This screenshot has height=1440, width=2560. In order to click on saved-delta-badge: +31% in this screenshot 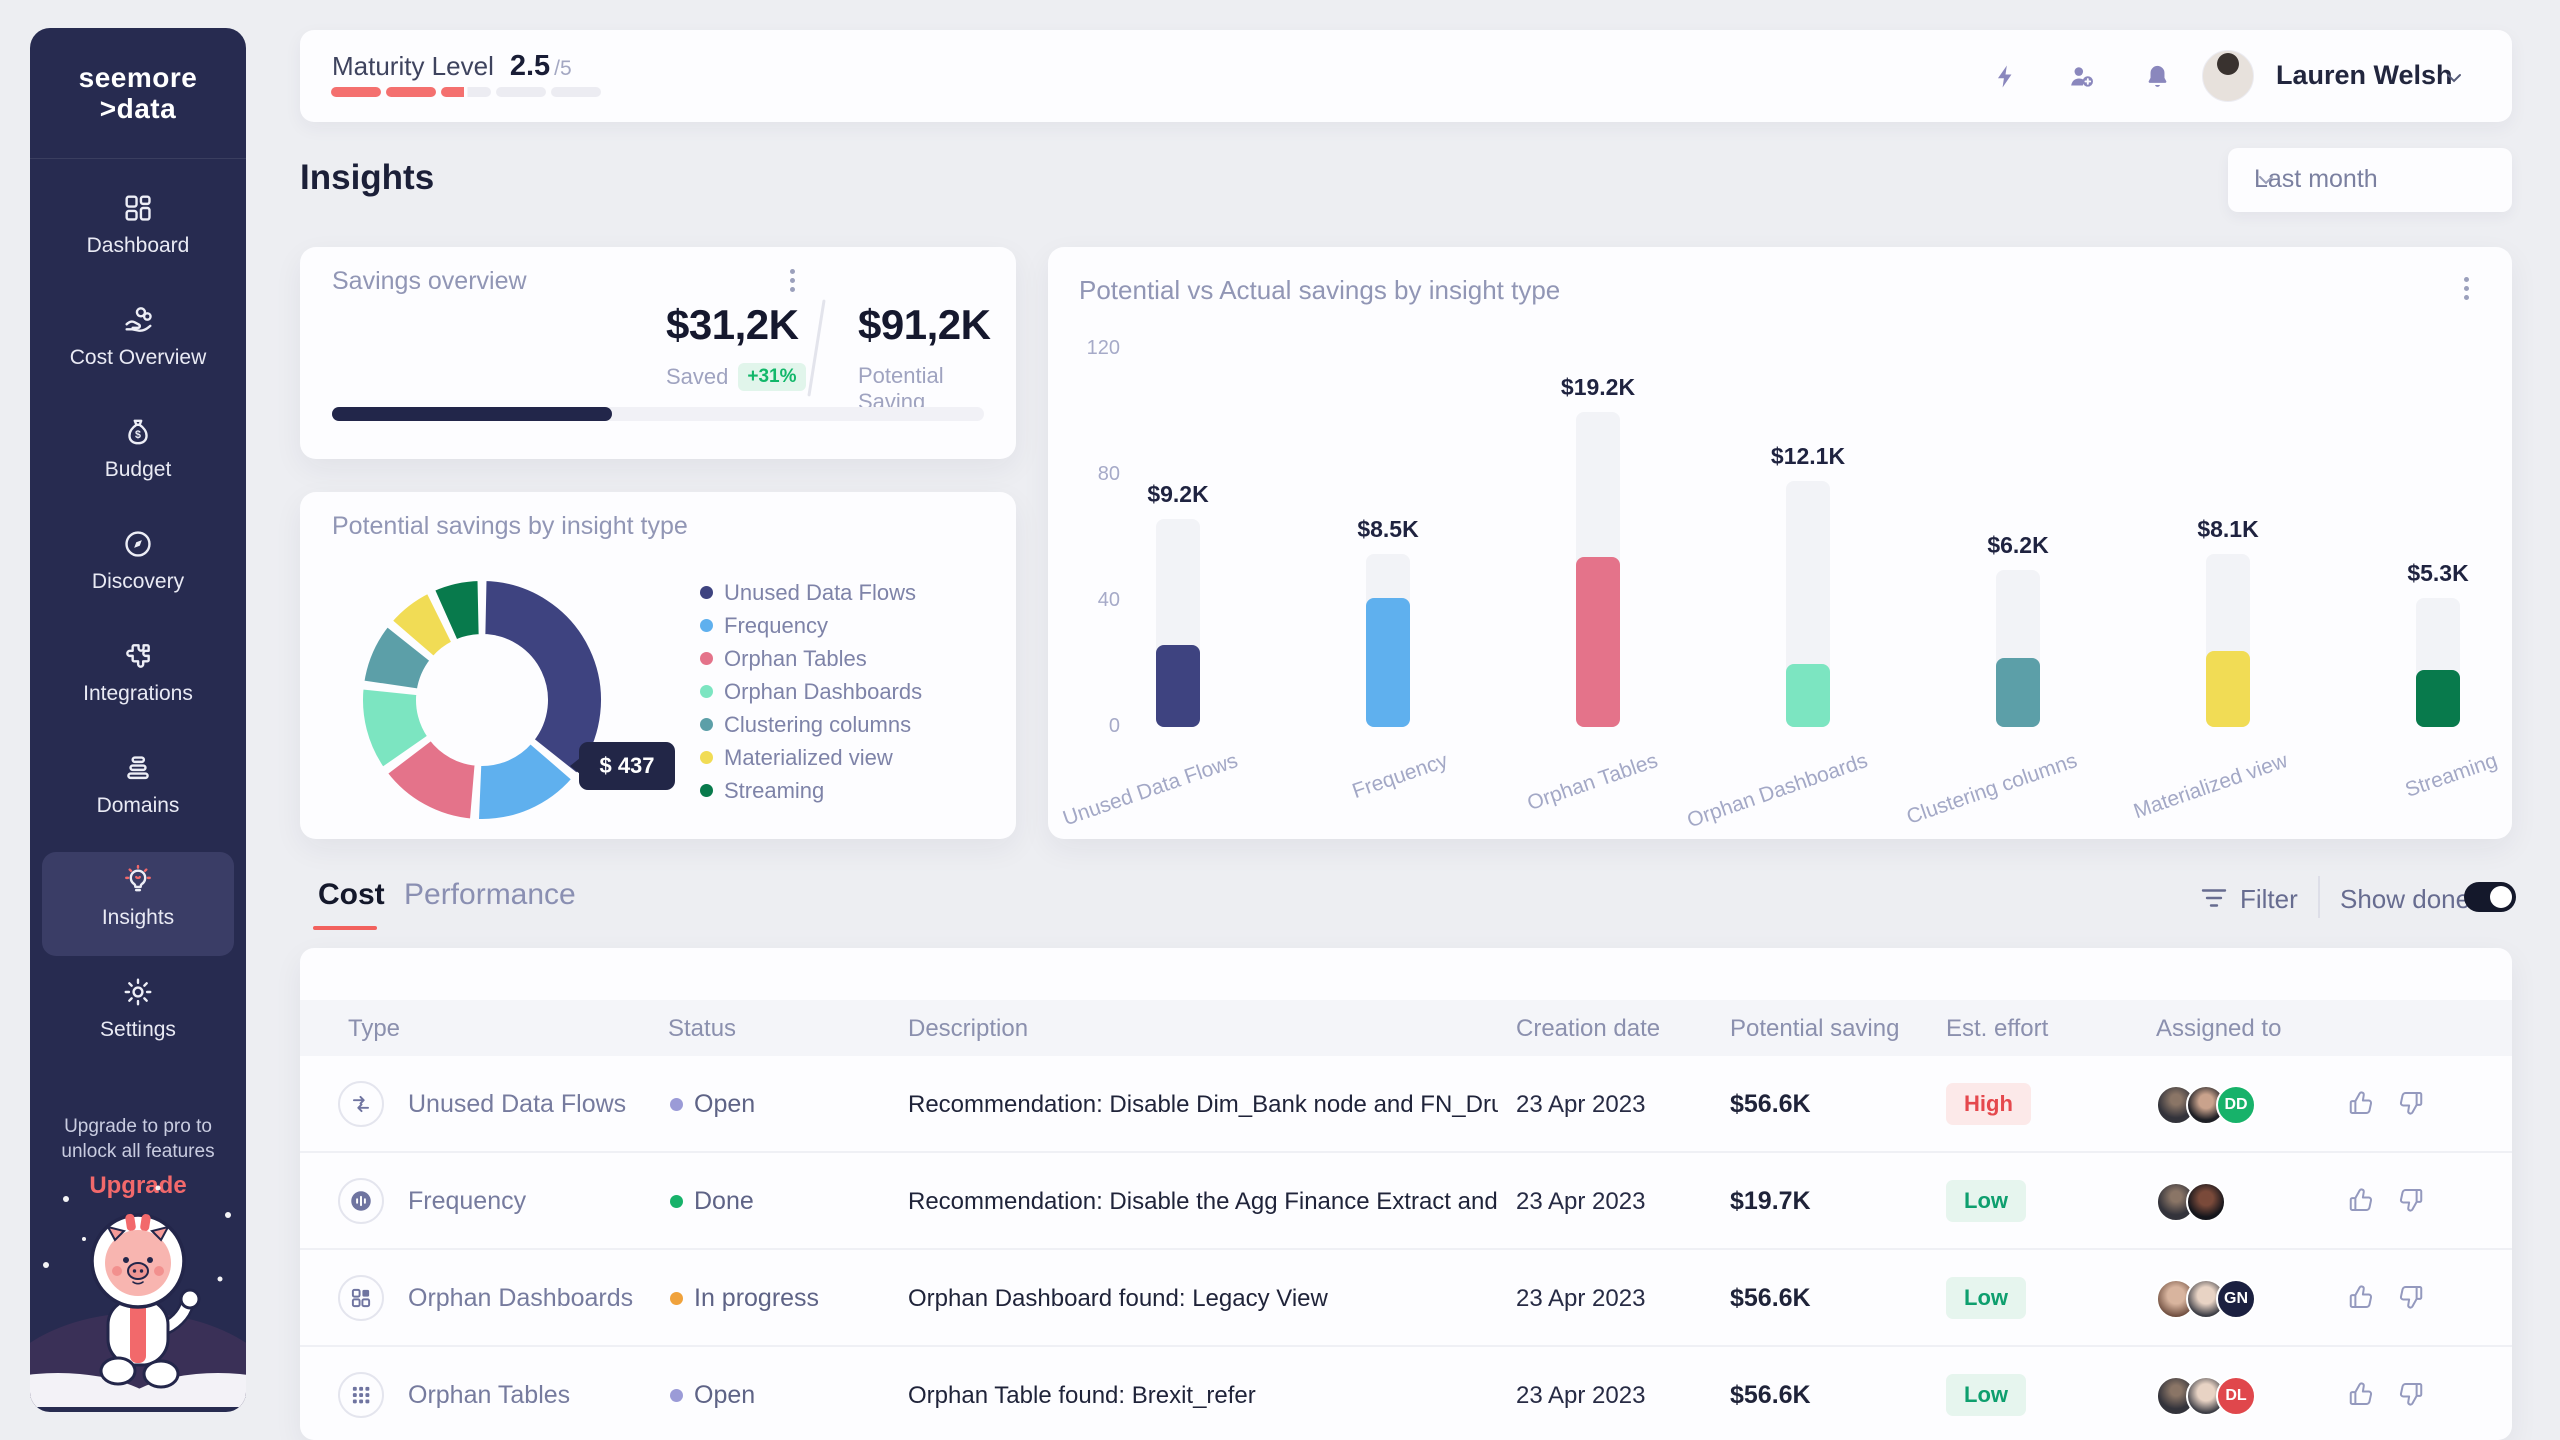, I will do `click(772, 377)`.